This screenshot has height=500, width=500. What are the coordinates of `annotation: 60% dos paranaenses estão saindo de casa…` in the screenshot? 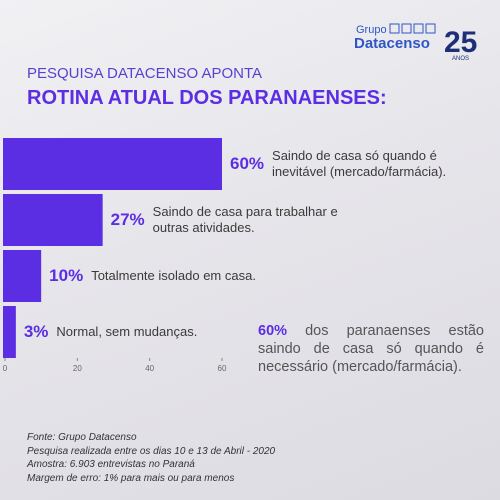 It's located at (371, 349).